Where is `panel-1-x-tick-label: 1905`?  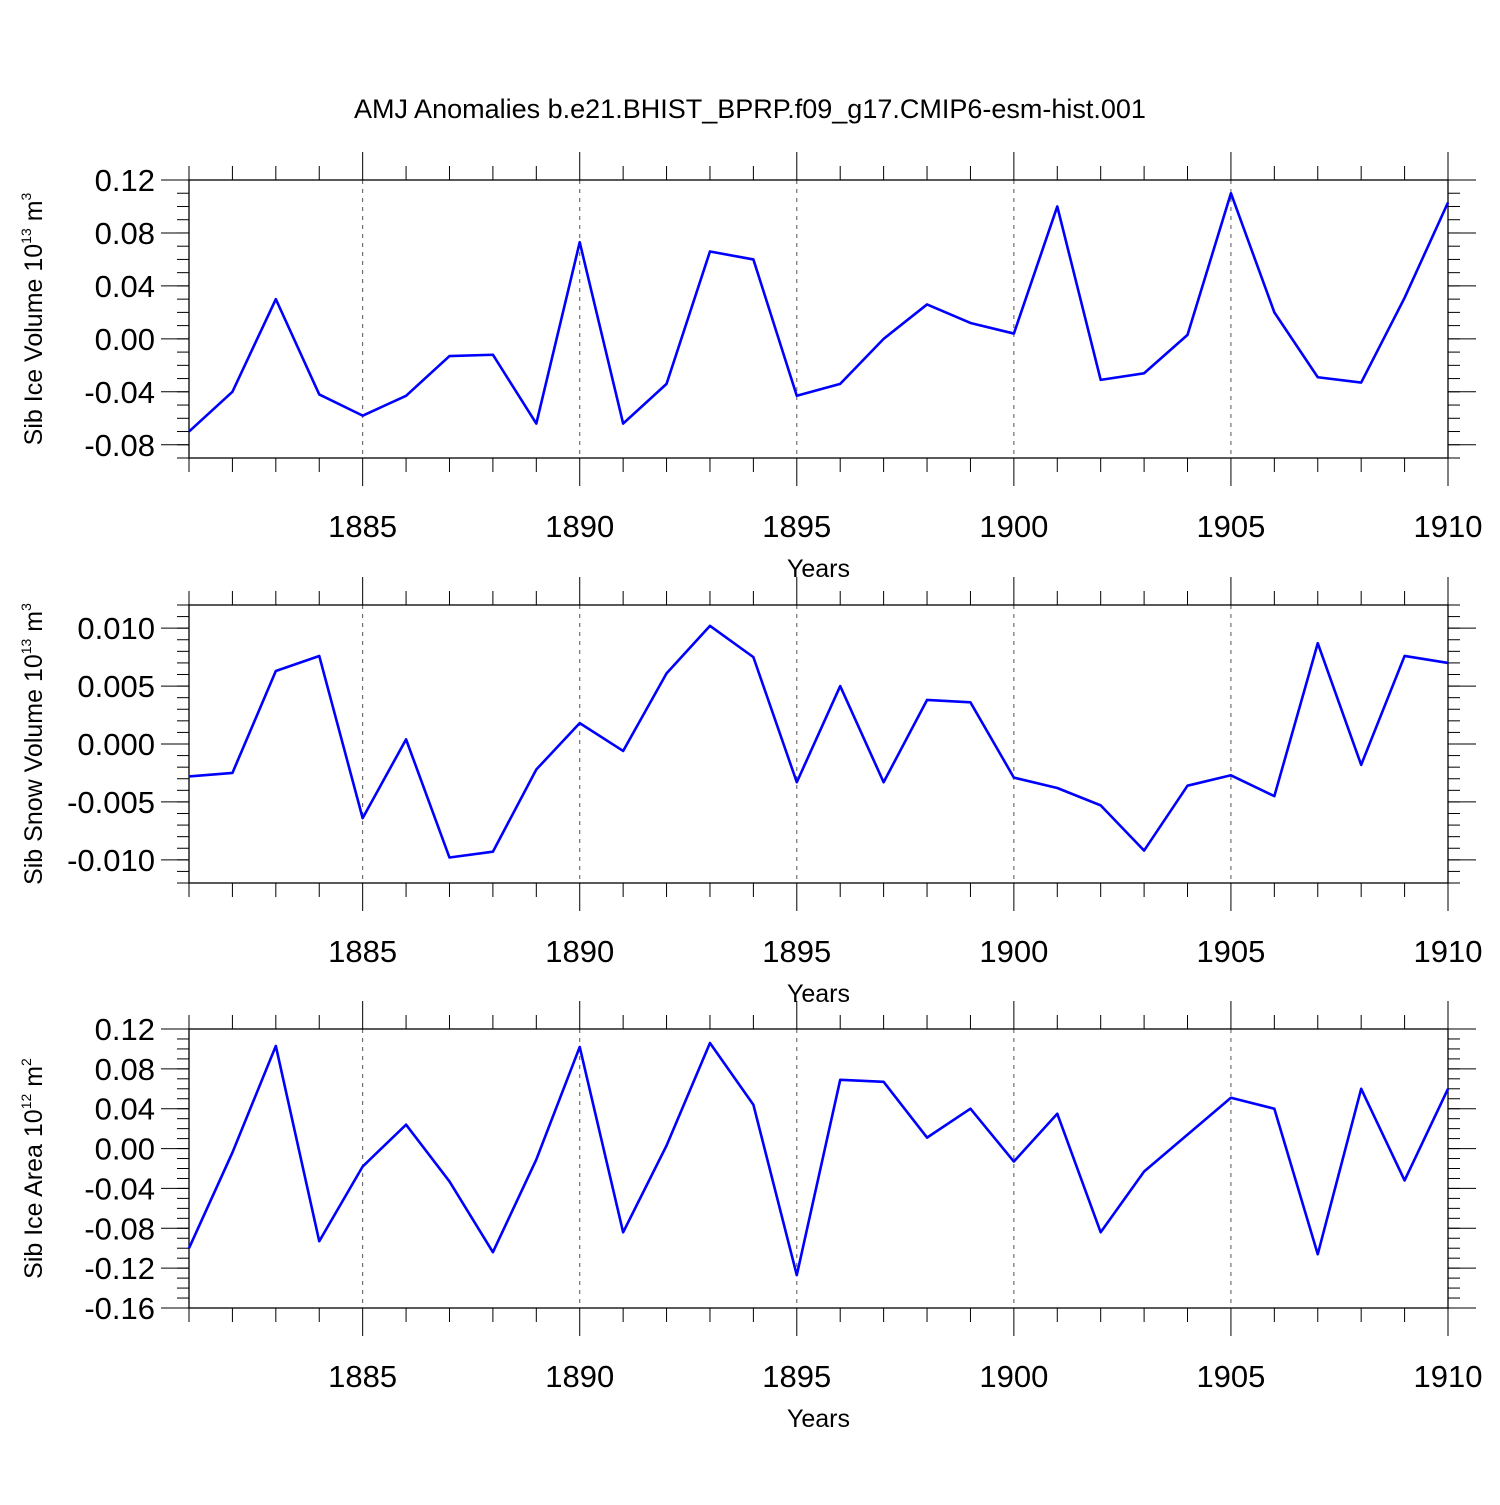 panel-1-x-tick-label: 1905 is located at coordinates (1230, 526).